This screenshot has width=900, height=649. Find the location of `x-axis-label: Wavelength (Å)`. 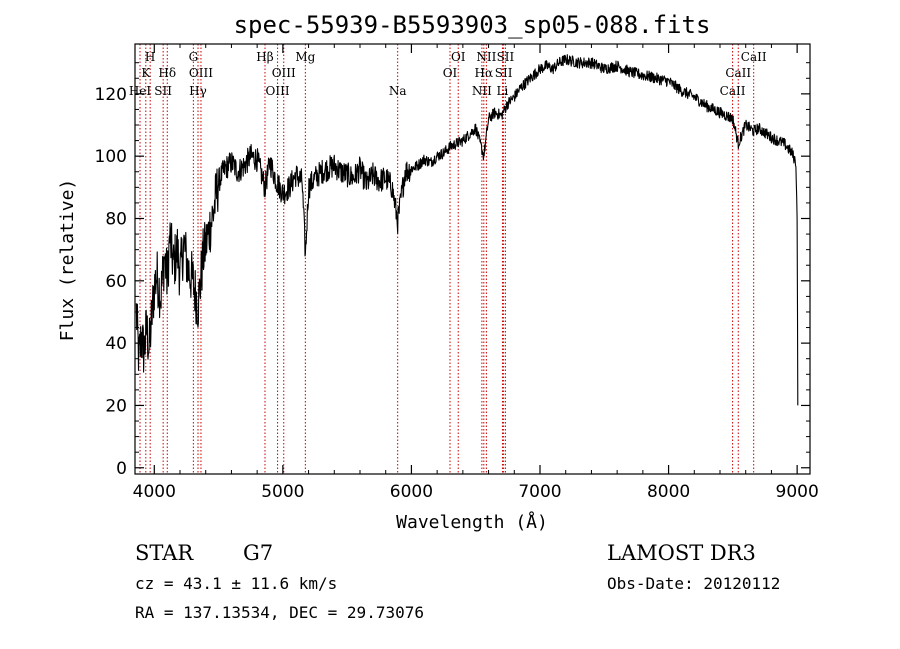

x-axis-label: Wavelength (Å) is located at coordinates (472, 522).